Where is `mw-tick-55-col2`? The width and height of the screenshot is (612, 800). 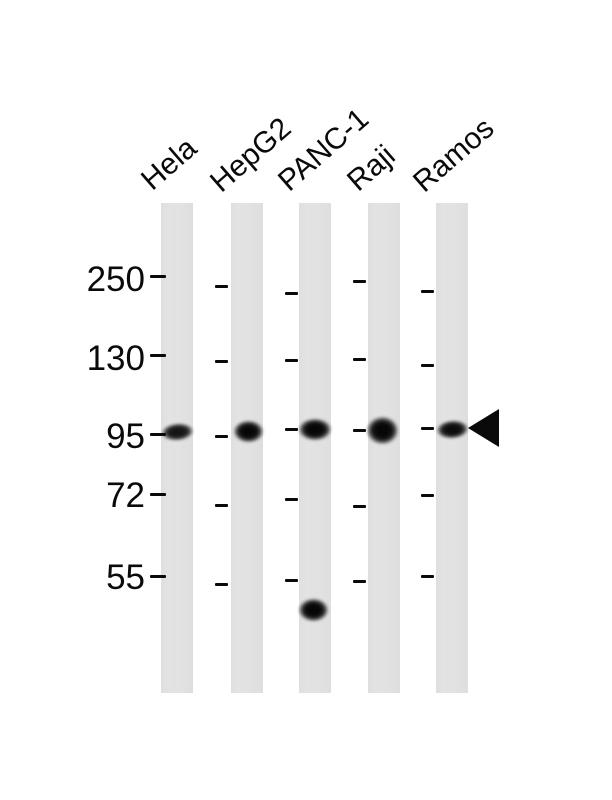
mw-tick-55-col2 is located at coordinates (291, 580).